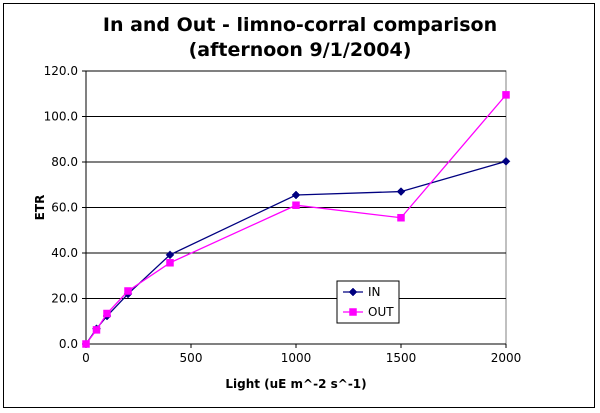  Describe the element at coordinates (68, 344) in the screenshot. I see `y-tick-label: 0.0` at that location.